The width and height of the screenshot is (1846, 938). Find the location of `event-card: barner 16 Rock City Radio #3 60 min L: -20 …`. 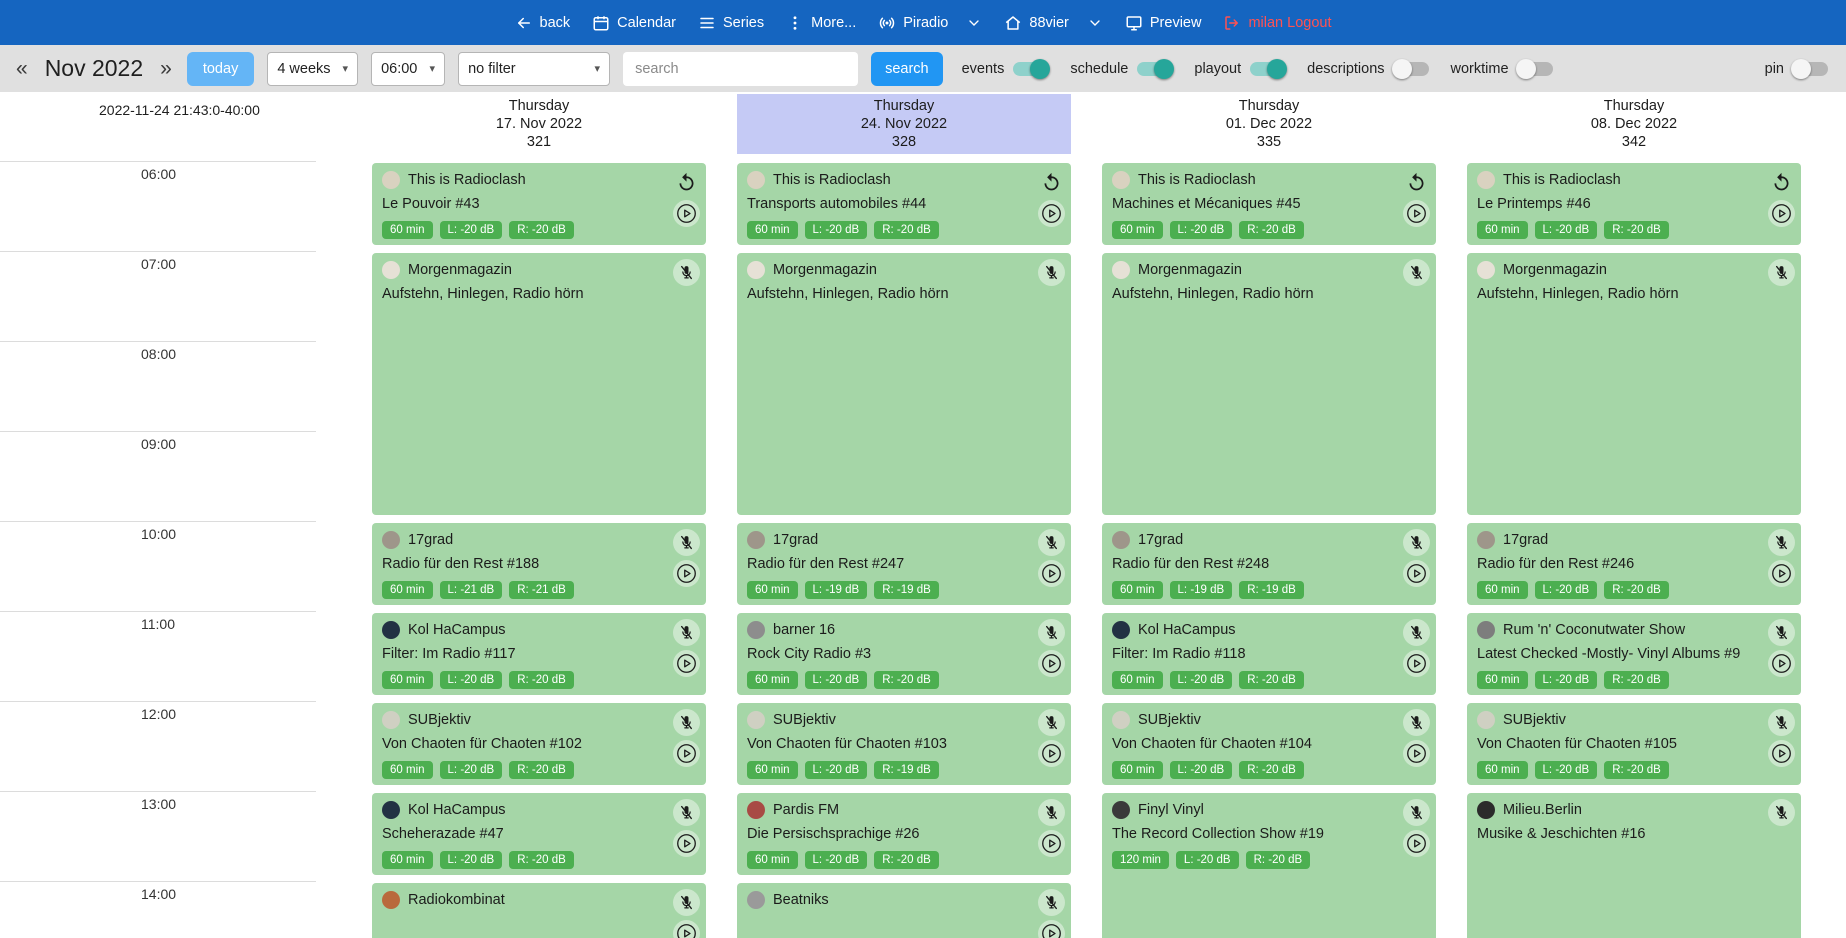

event-card: barner 16 Rock City Radio #3 60 min L: -20 … is located at coordinates (904, 654).